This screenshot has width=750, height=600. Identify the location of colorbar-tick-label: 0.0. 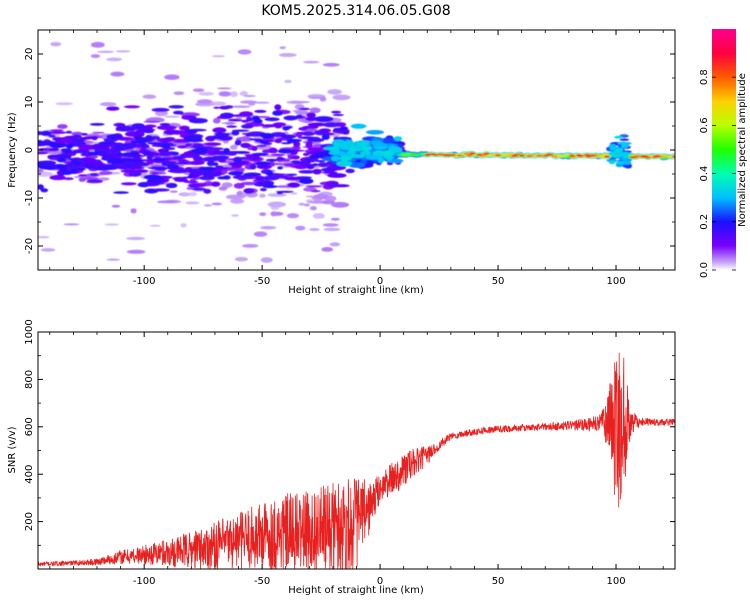
(704, 270).